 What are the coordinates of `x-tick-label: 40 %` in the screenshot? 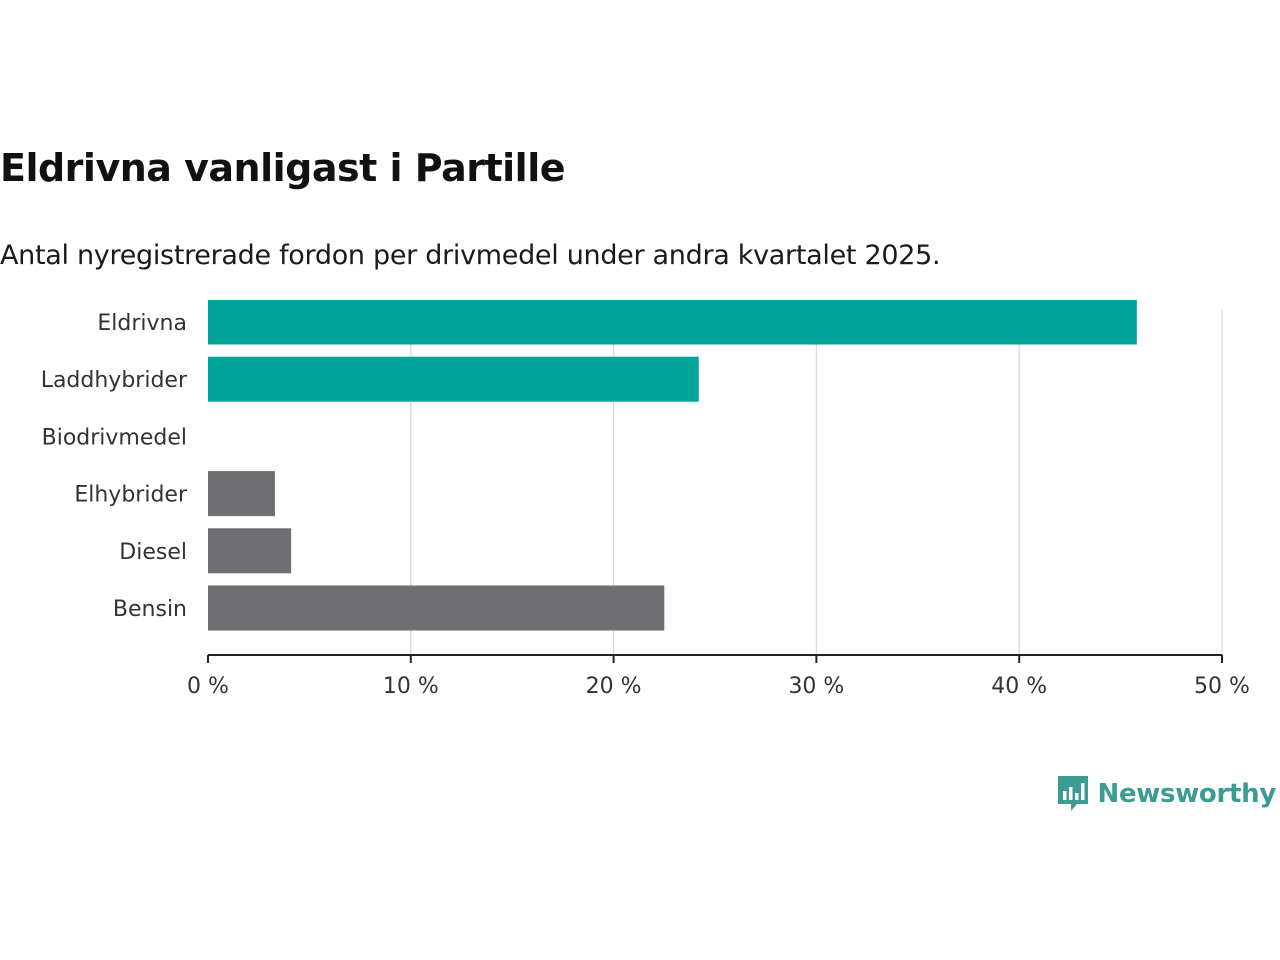 It's located at (1019, 686).